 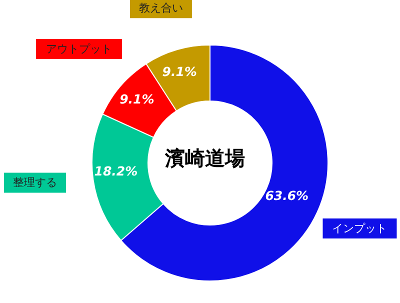 What do you see at coordinates (116, 170) in the screenshot?
I see `data-label: 18.2%` at bounding box center [116, 170].